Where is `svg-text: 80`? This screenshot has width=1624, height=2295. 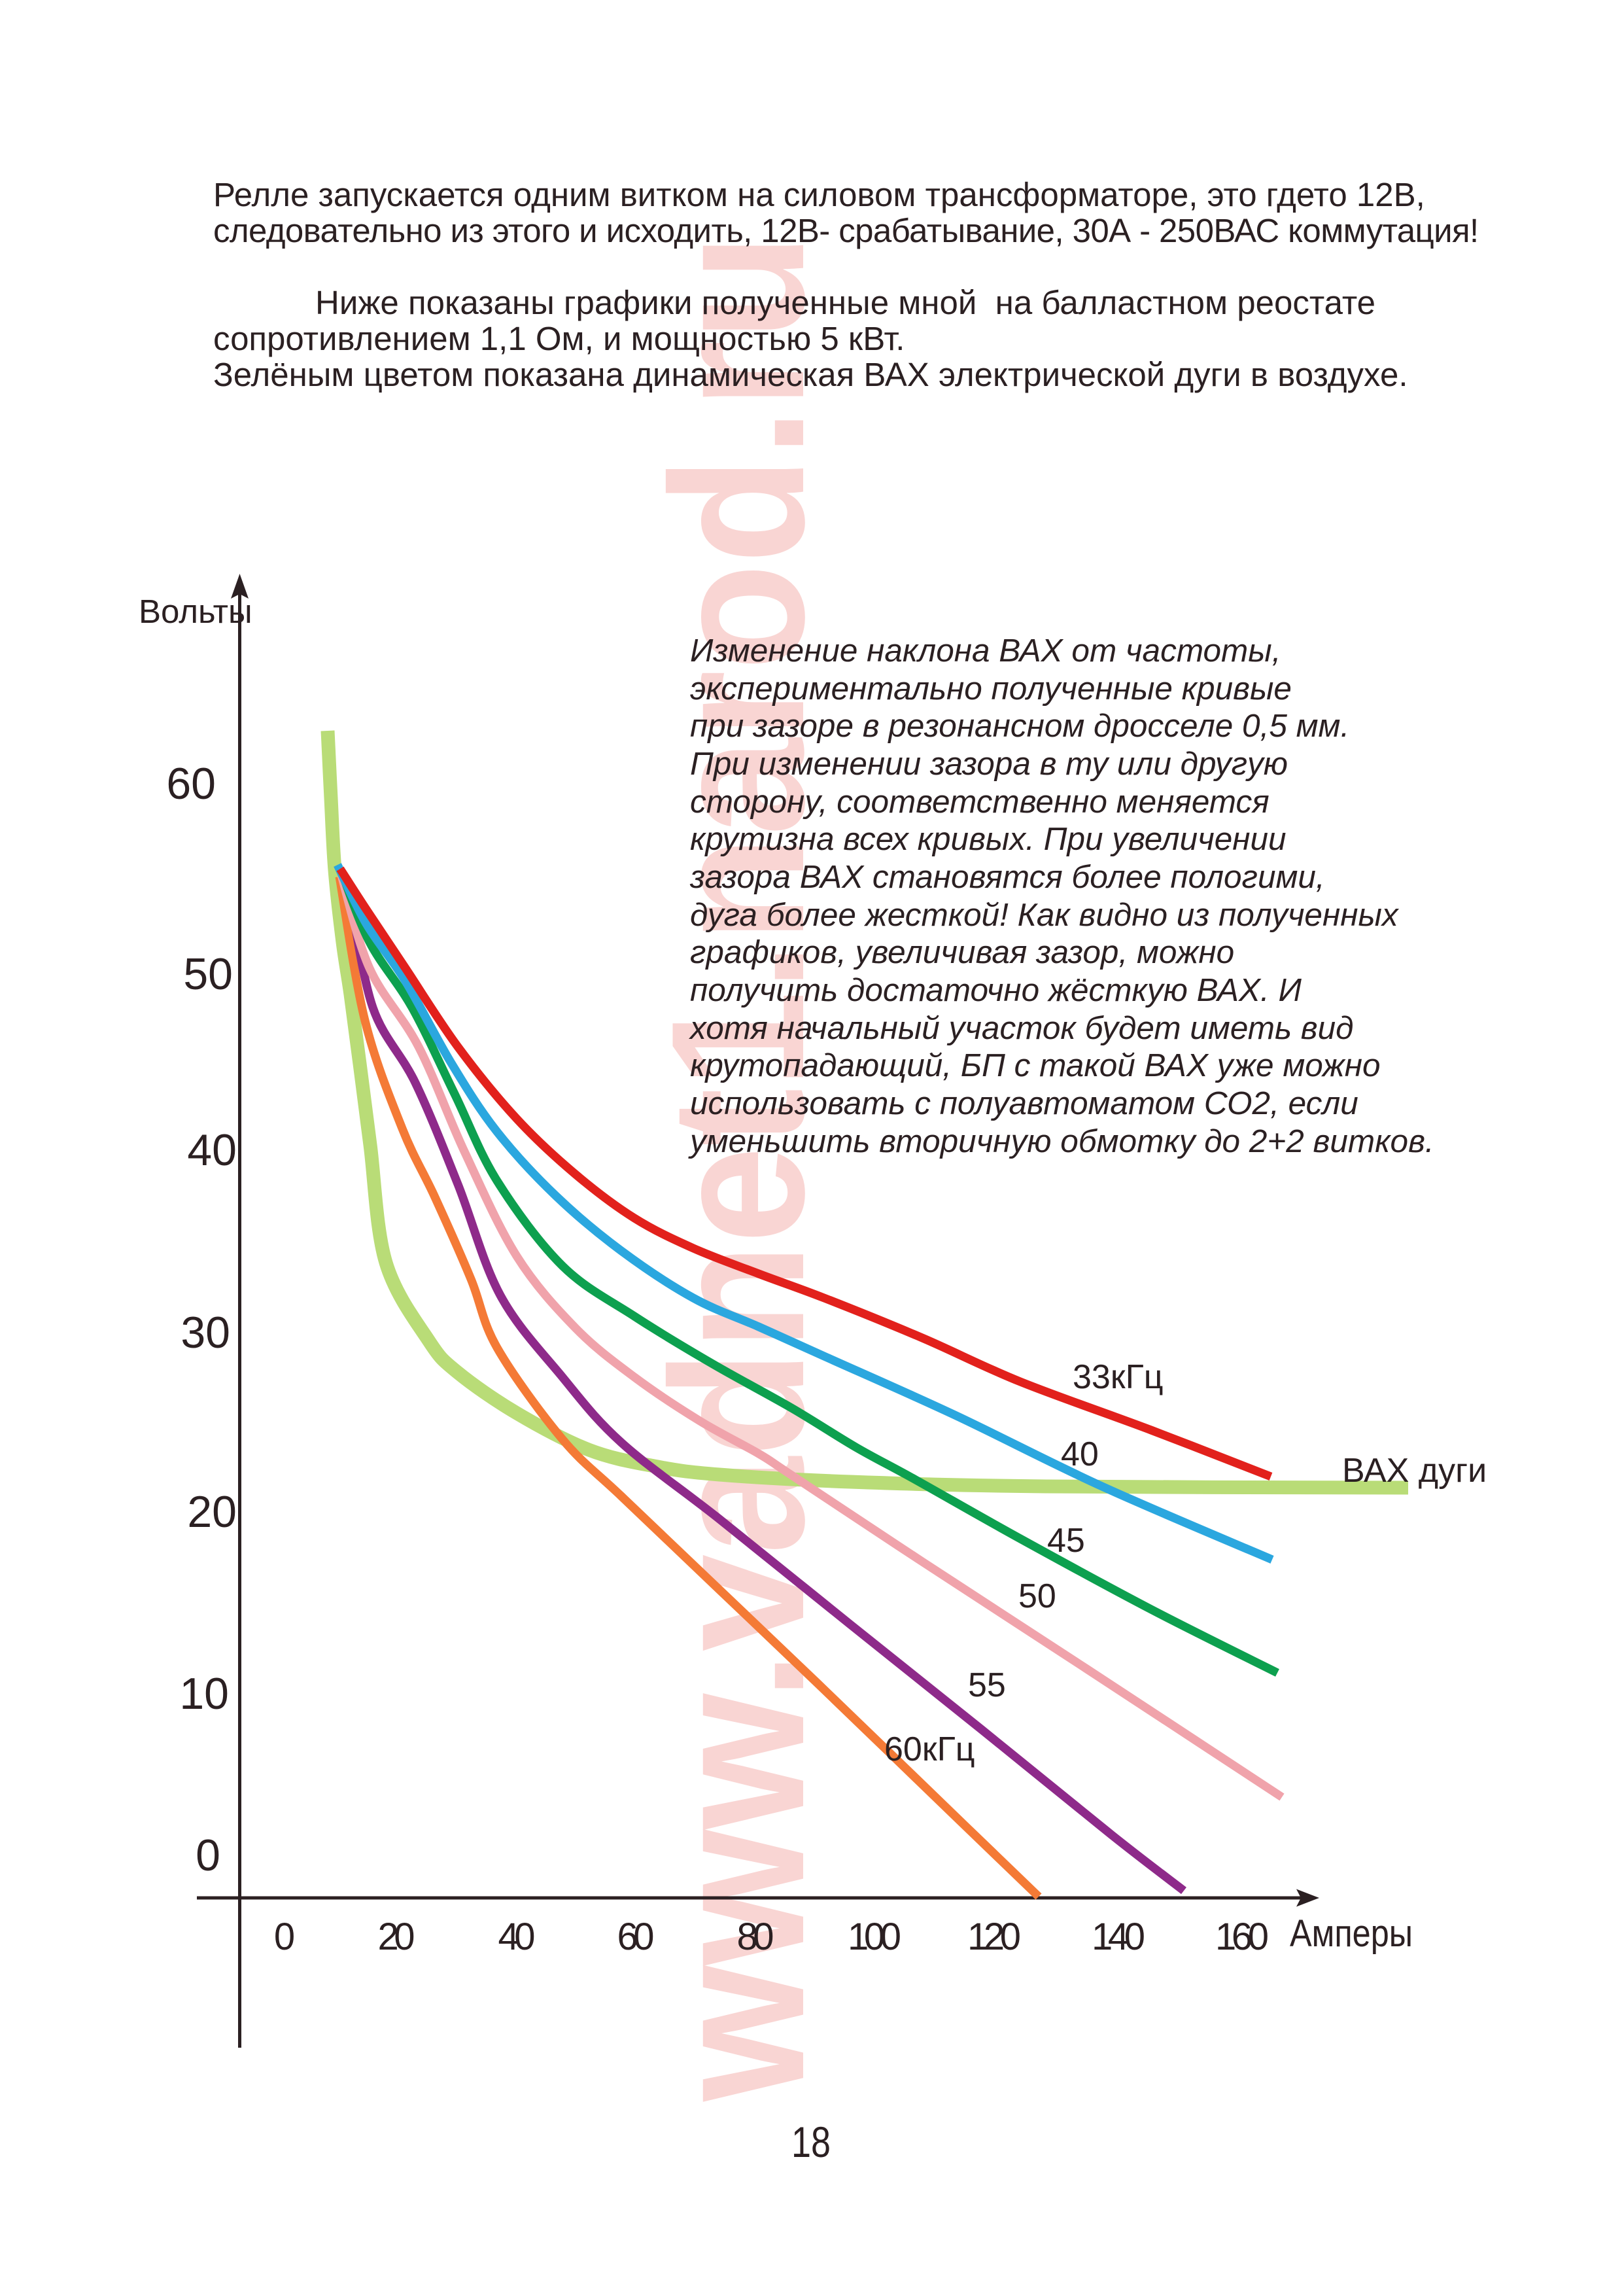 svg-text: 80 is located at coordinates (755, 1937).